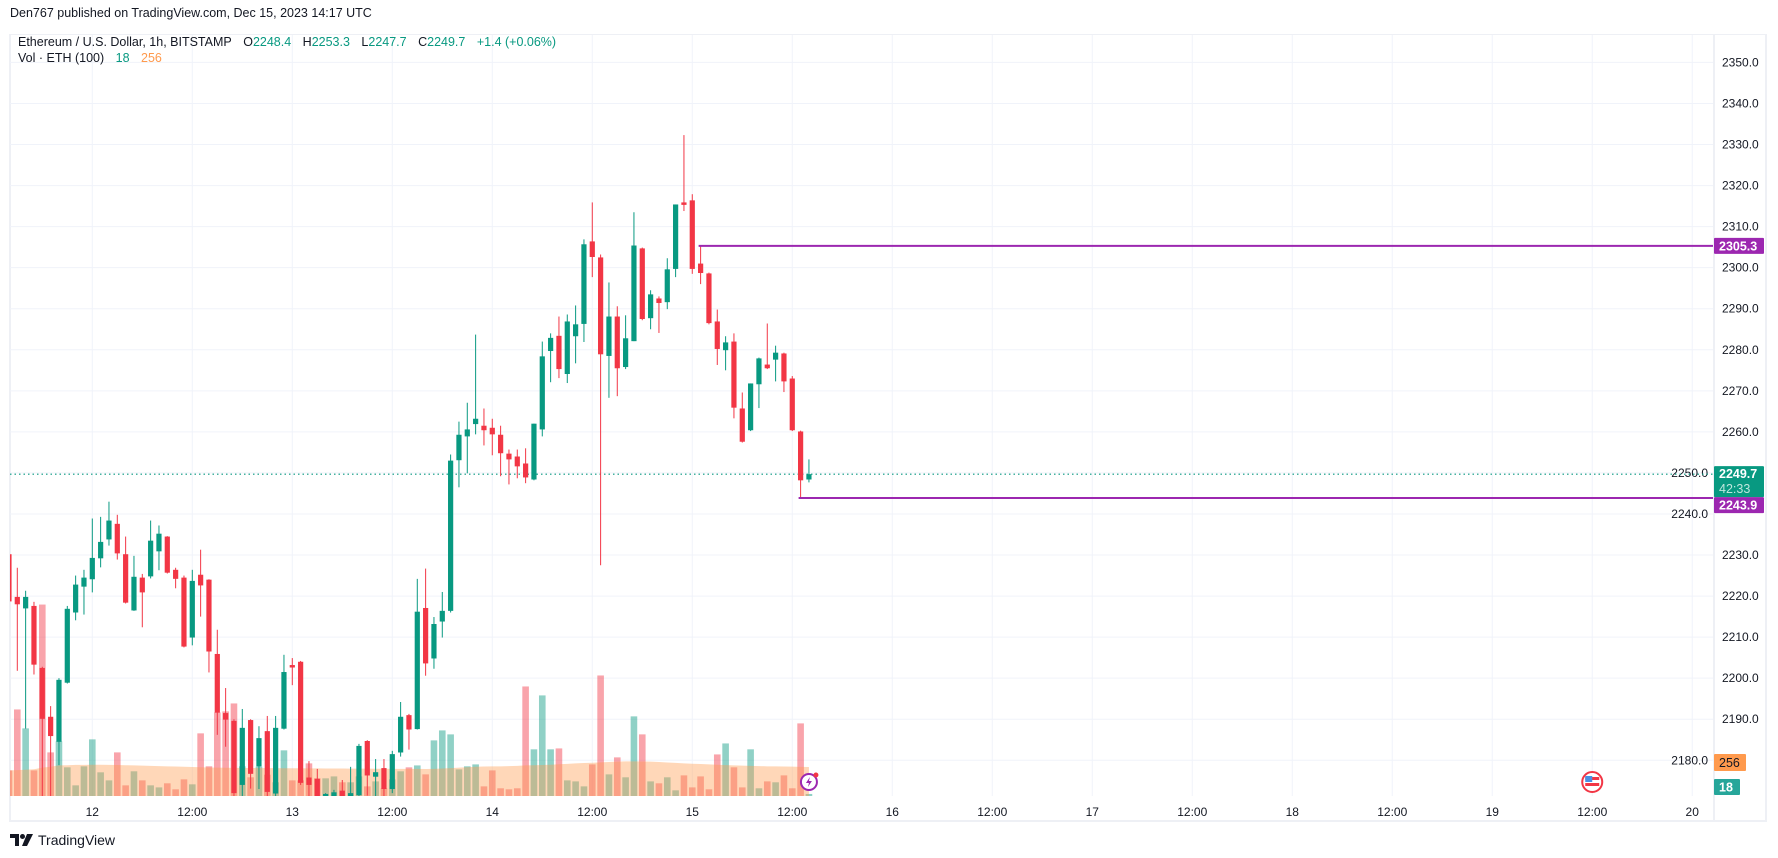  Describe the element at coordinates (809, 781) in the screenshot. I see `latest-updates-icon` at that location.